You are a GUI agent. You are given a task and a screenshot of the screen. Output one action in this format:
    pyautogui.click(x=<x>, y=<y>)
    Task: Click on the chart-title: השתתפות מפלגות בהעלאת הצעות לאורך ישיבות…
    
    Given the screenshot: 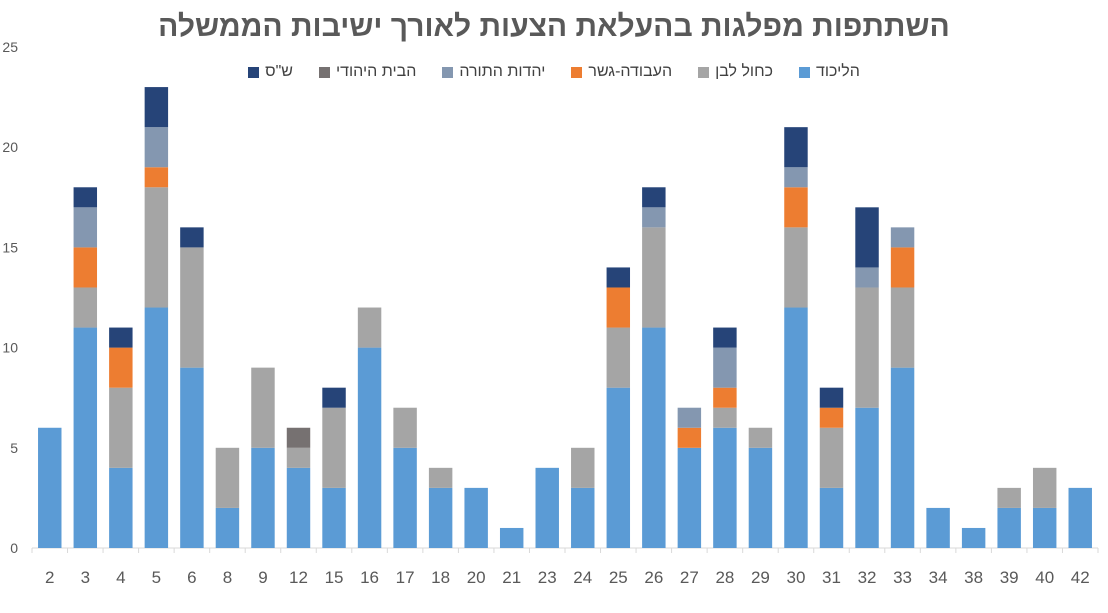 What is the action you would take?
    pyautogui.click(x=554, y=26)
    